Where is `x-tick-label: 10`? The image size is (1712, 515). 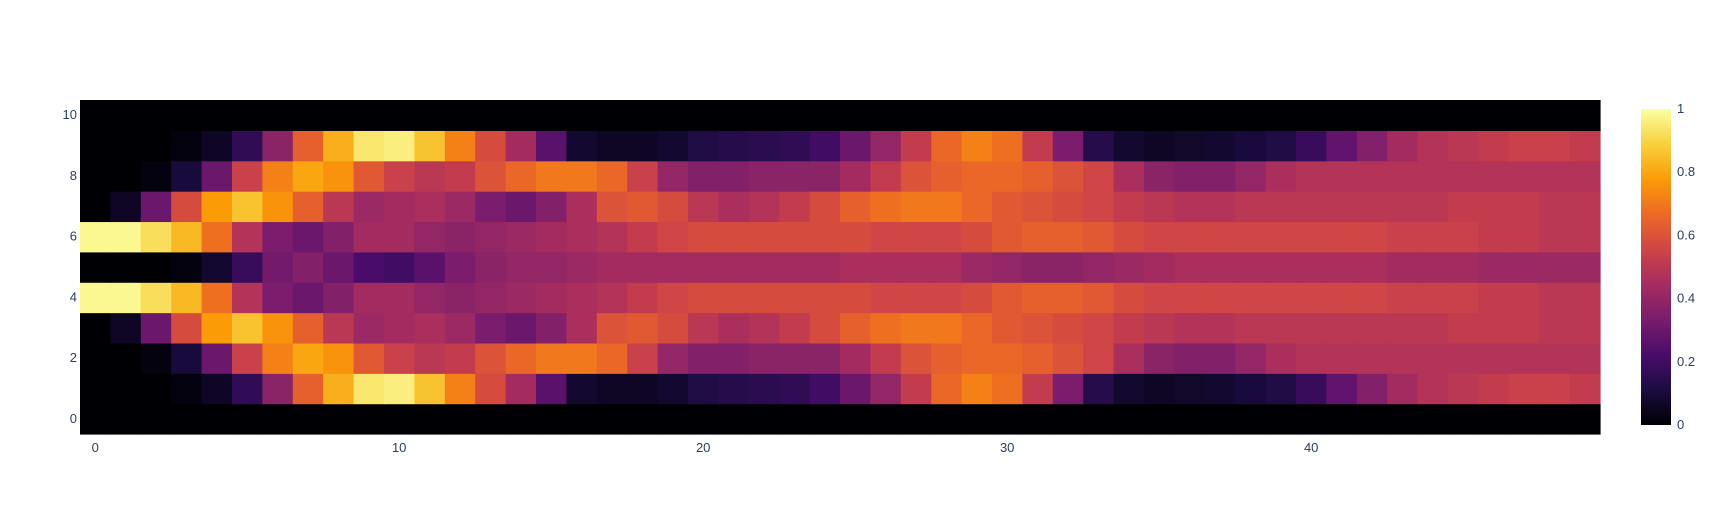
x-tick-label: 10 is located at coordinates (399, 447).